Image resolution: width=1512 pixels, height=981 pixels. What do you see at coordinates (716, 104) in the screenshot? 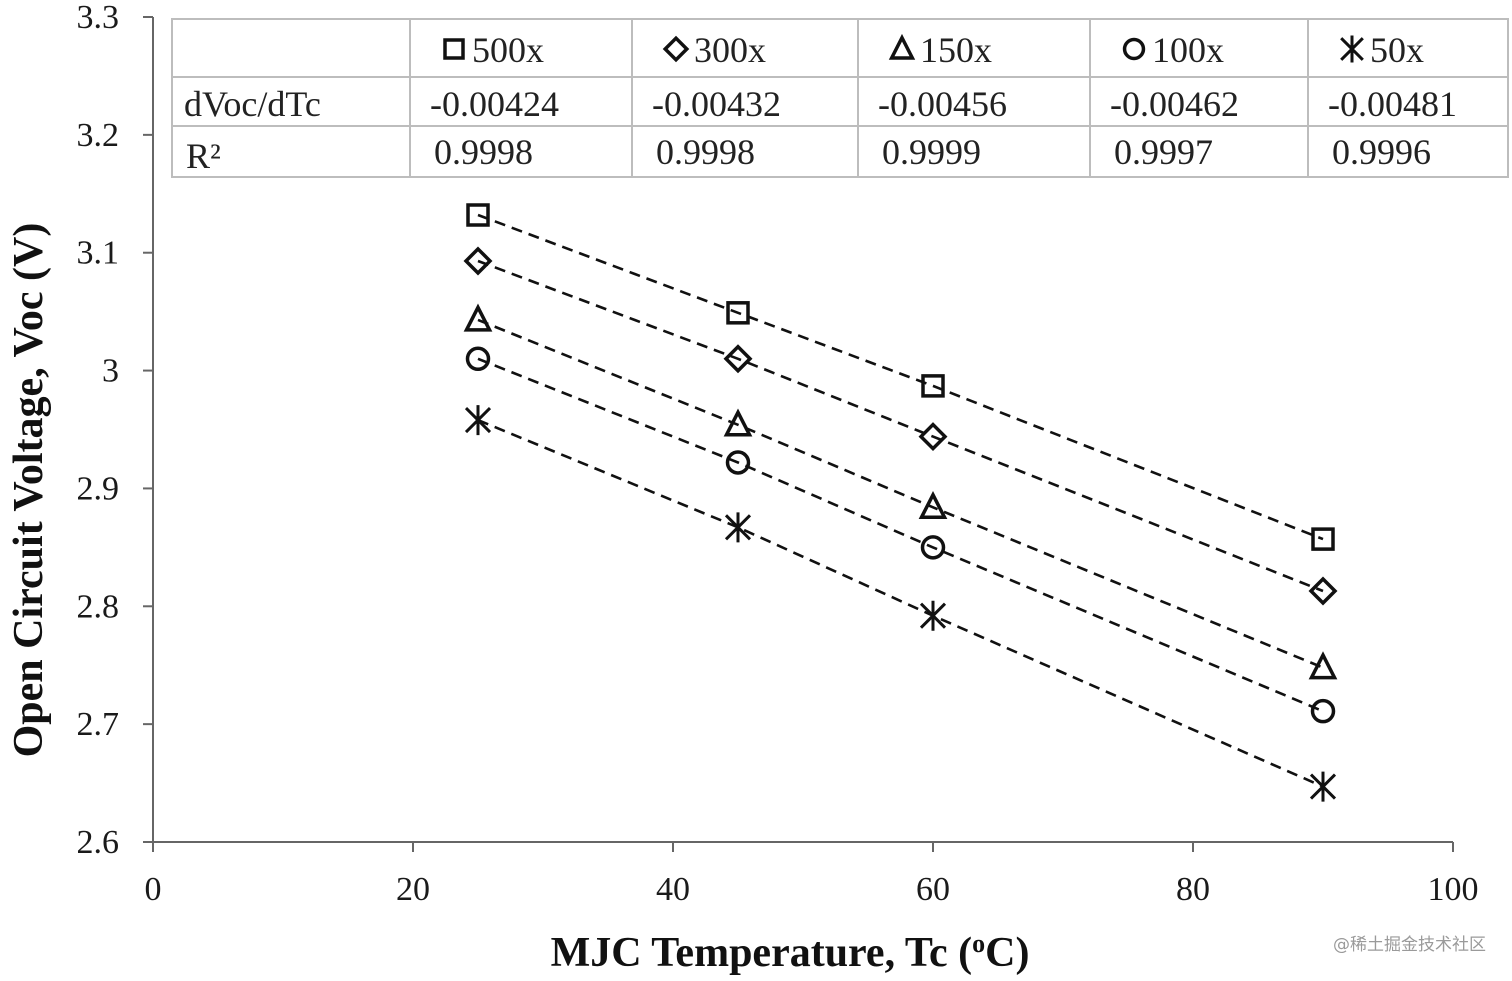
I see `table-cell-dvoc: -0.00432` at bounding box center [716, 104].